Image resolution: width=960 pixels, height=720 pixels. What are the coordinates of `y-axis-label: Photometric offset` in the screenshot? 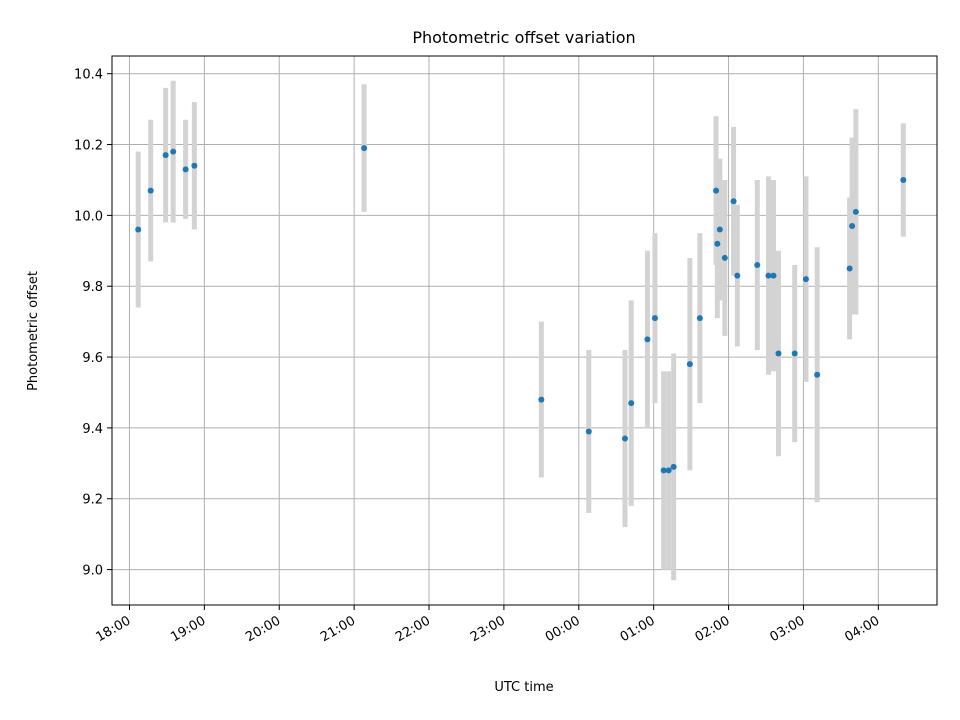 It's located at (33, 331).